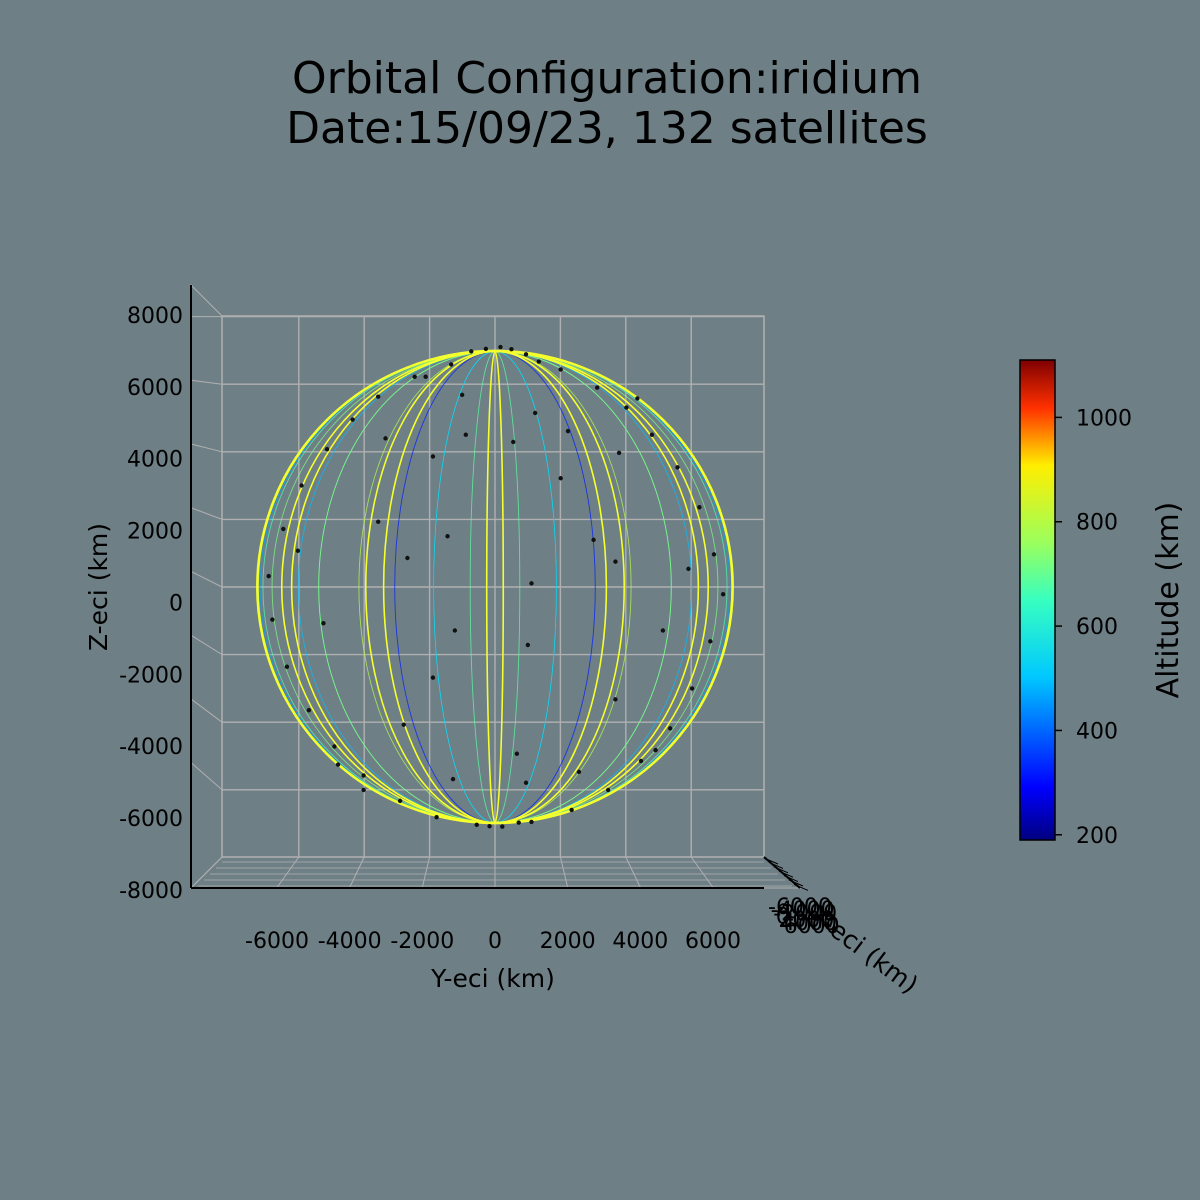 The height and width of the screenshot is (1200, 1200). I want to click on z-tick-label: -4000, so click(151, 747).